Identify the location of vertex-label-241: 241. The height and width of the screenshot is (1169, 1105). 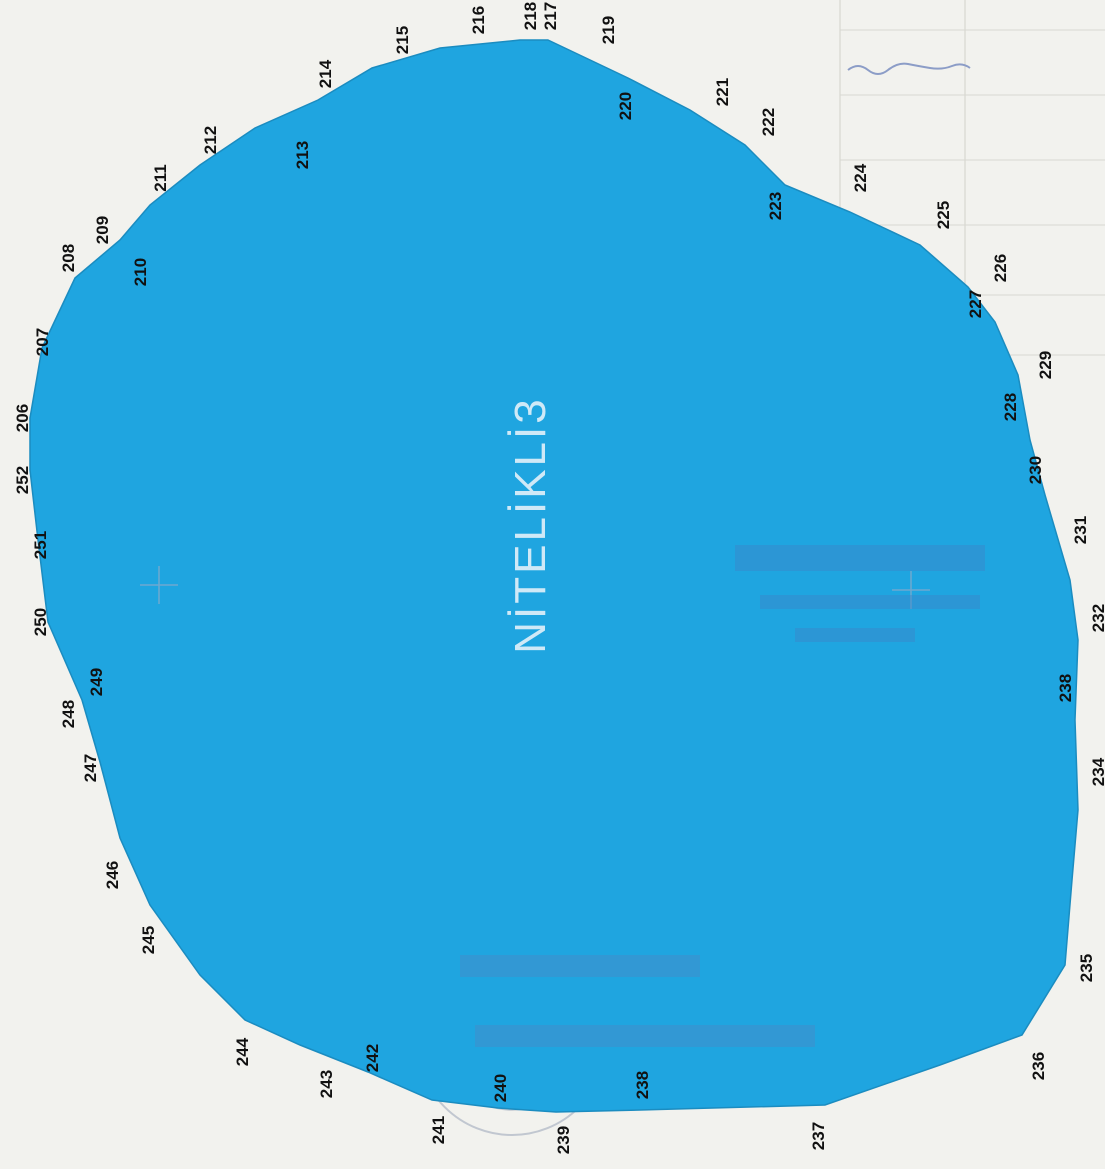
(438, 1130).